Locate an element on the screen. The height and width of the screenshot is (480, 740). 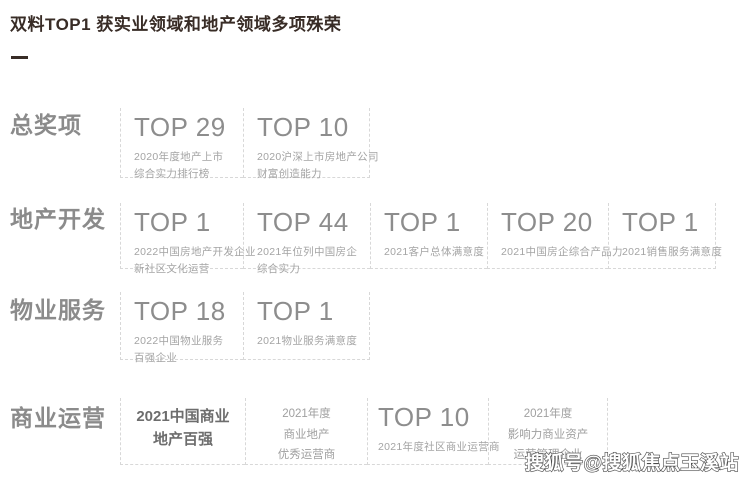
award-cell: TOP 10 2021年度社区商业运营商 is located at coordinates (433, 431).